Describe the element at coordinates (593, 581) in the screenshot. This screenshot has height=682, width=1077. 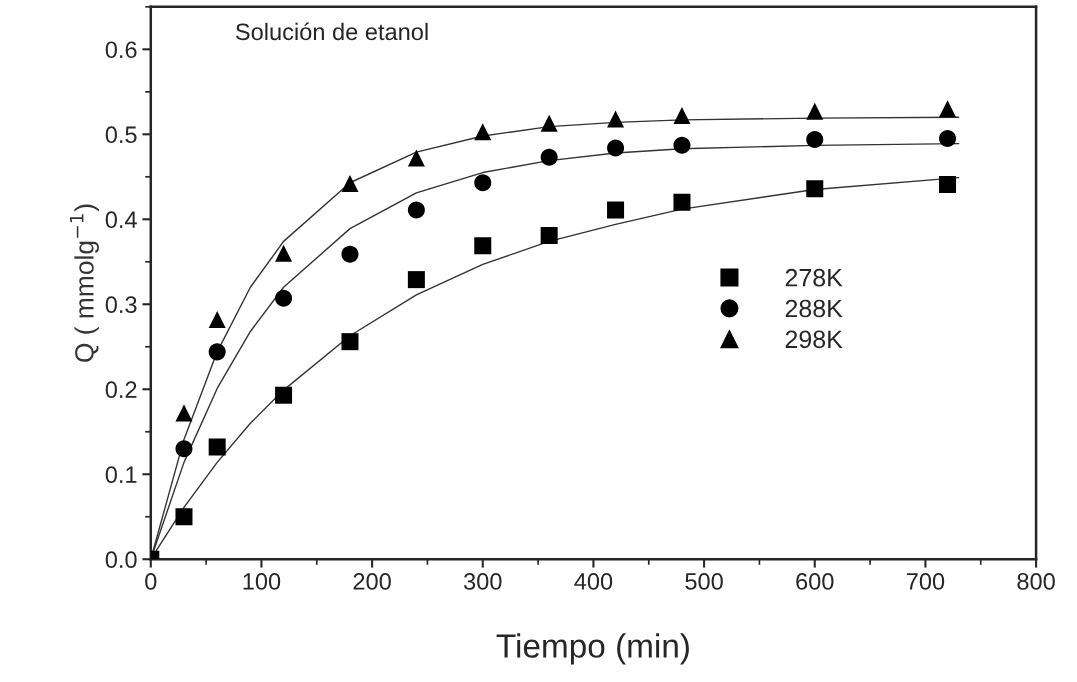
I see `x-tick-label: 400` at that location.